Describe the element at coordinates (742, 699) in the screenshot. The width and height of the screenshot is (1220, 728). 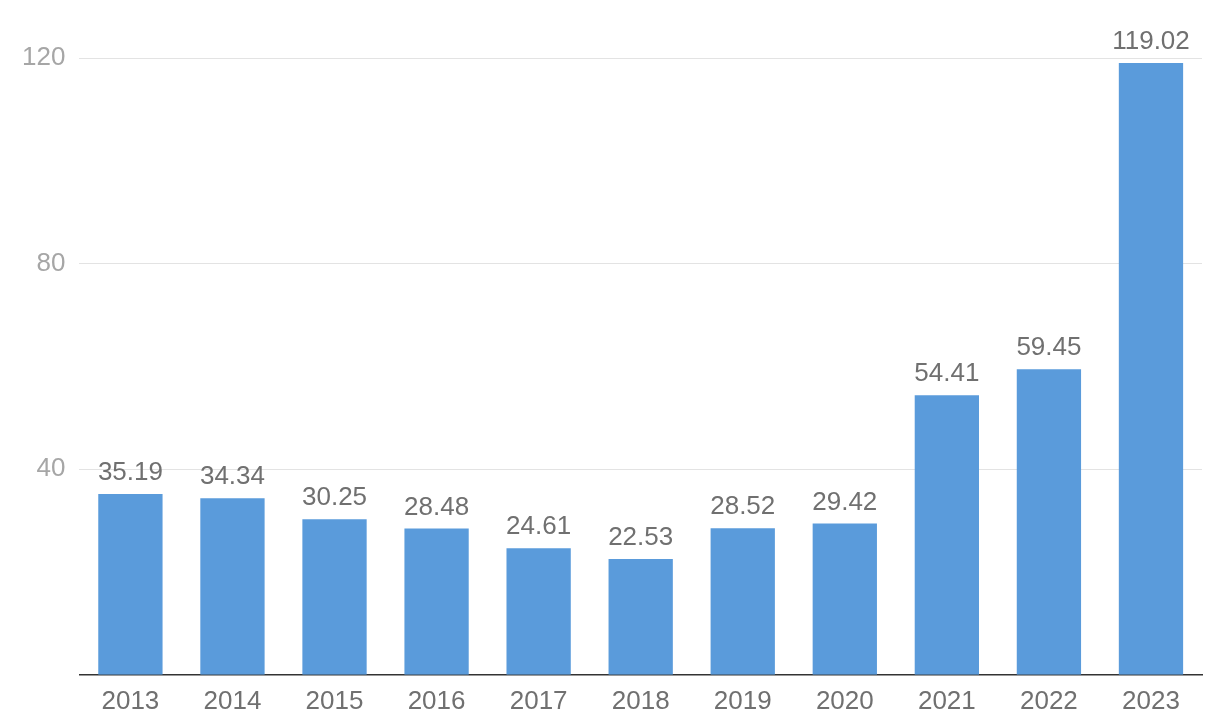
I see `x-tick-label: 2019` at that location.